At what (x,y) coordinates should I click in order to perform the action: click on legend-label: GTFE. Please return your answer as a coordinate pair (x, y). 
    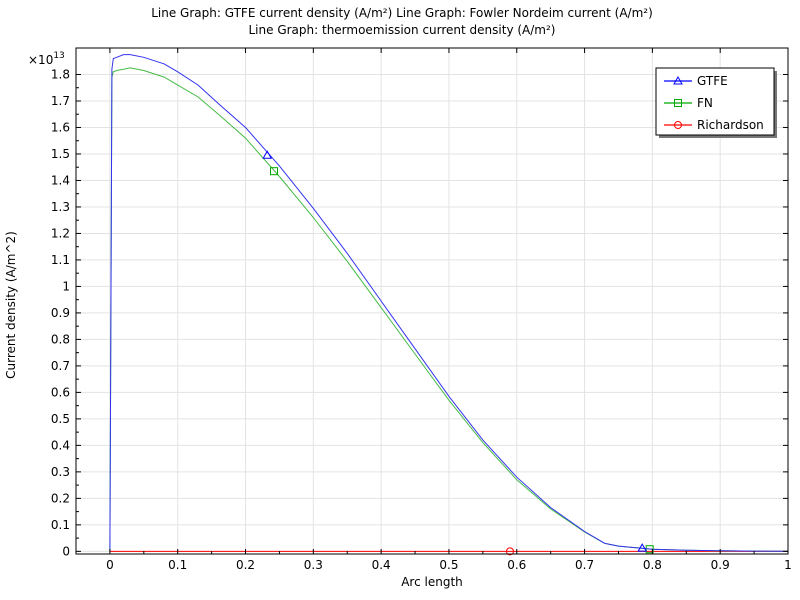
    Looking at the image, I should click on (712, 81).